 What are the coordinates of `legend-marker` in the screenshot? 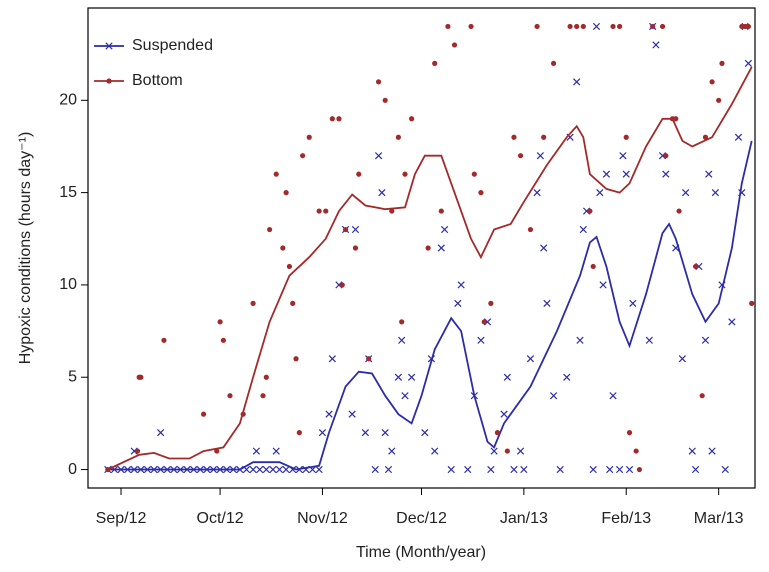 It's located at (109, 46).